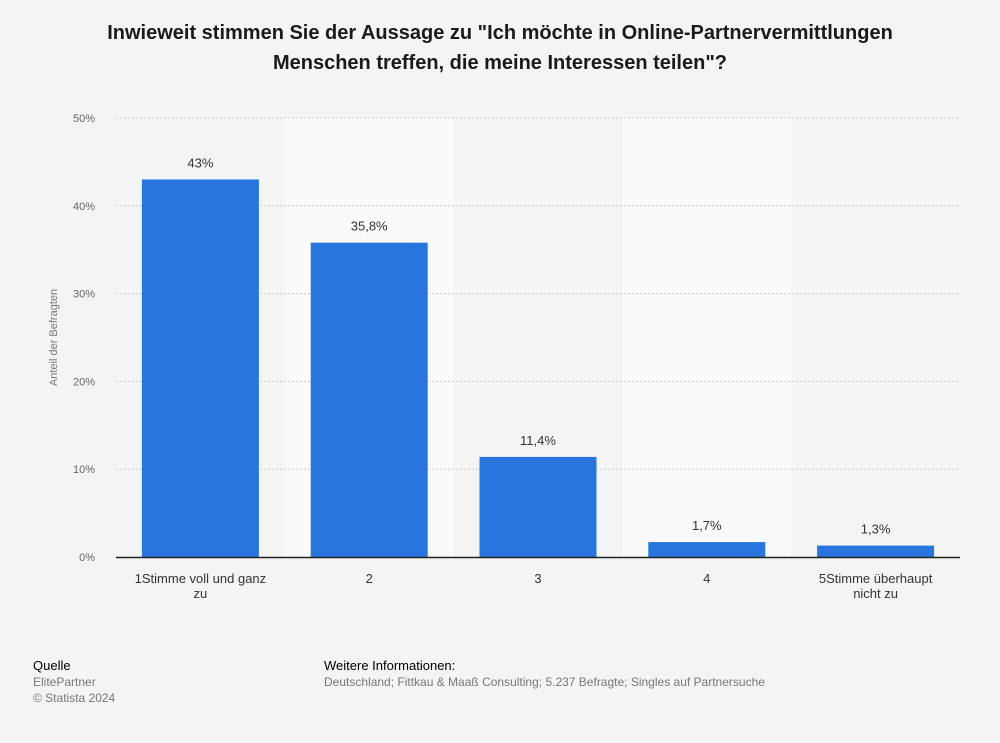 The height and width of the screenshot is (743, 1000). Describe the element at coordinates (538, 440) in the screenshot. I see `value-label: 11,4%` at that location.